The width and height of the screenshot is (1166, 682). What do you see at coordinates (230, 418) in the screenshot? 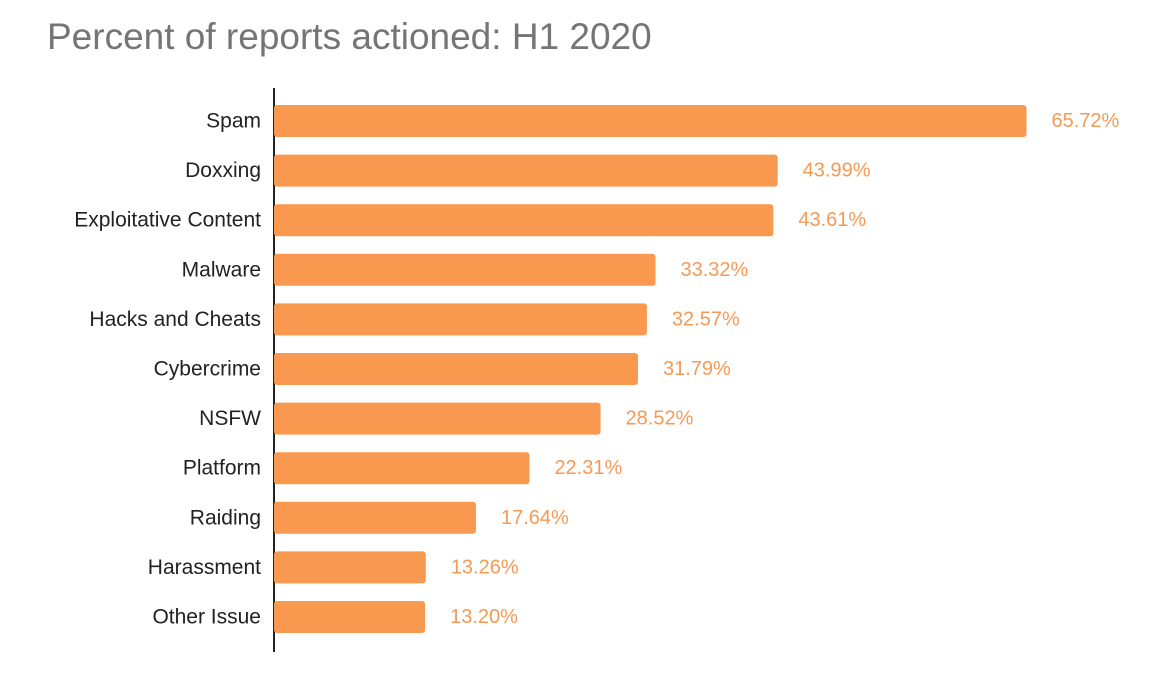
I see `category-label: NSFW` at bounding box center [230, 418].